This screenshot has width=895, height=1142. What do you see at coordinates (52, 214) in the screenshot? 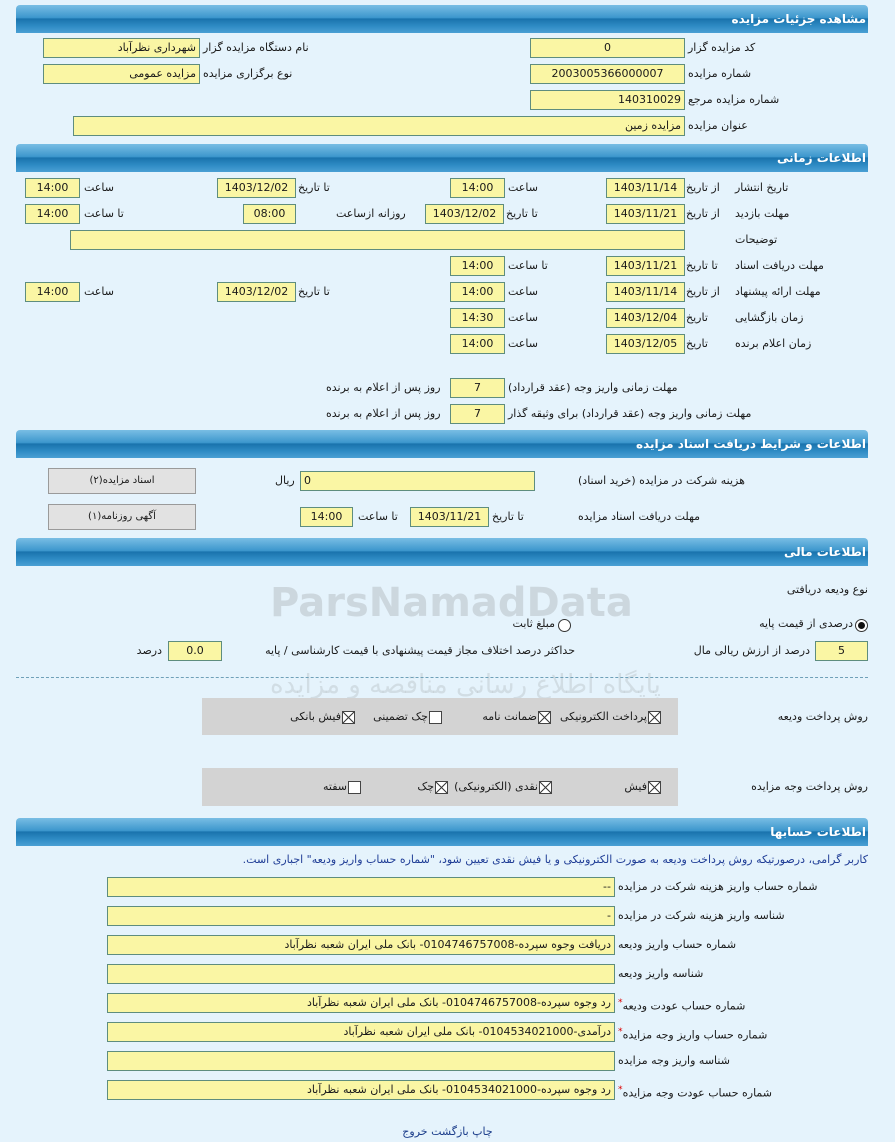
I see `visit-to-time: 14:00` at bounding box center [52, 214].